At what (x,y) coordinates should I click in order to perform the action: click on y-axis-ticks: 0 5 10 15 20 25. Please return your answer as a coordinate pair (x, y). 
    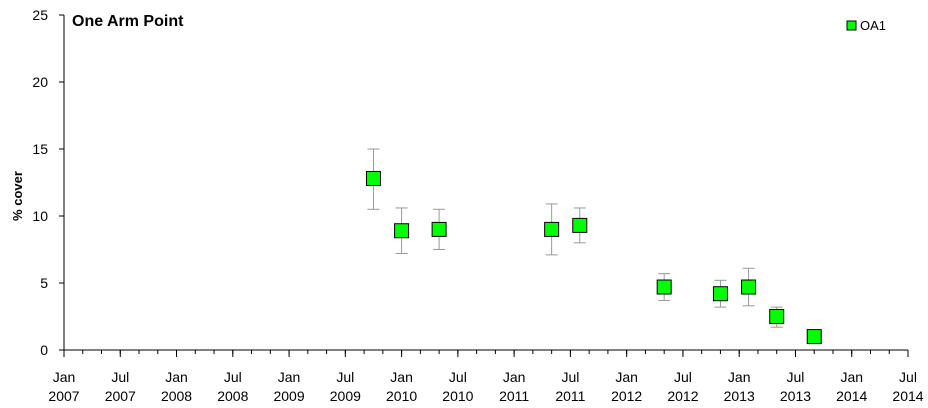
    Looking at the image, I should click on (48, 182).